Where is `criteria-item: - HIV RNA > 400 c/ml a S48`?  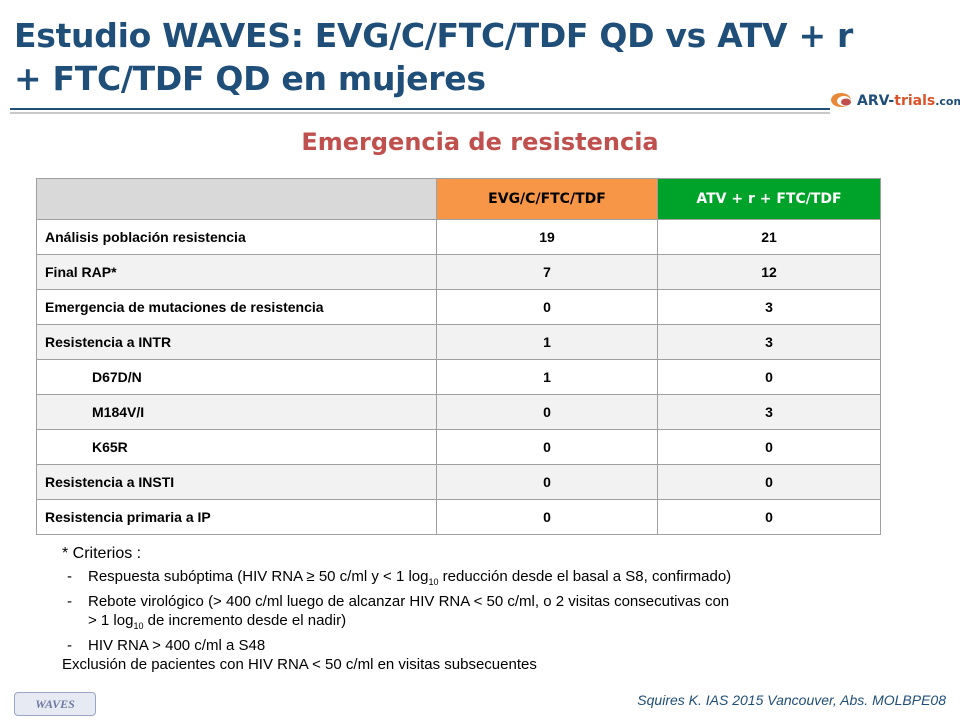 criteria-item: - HIV RNA > 400 c/ml a S48 is located at coordinates (166, 645).